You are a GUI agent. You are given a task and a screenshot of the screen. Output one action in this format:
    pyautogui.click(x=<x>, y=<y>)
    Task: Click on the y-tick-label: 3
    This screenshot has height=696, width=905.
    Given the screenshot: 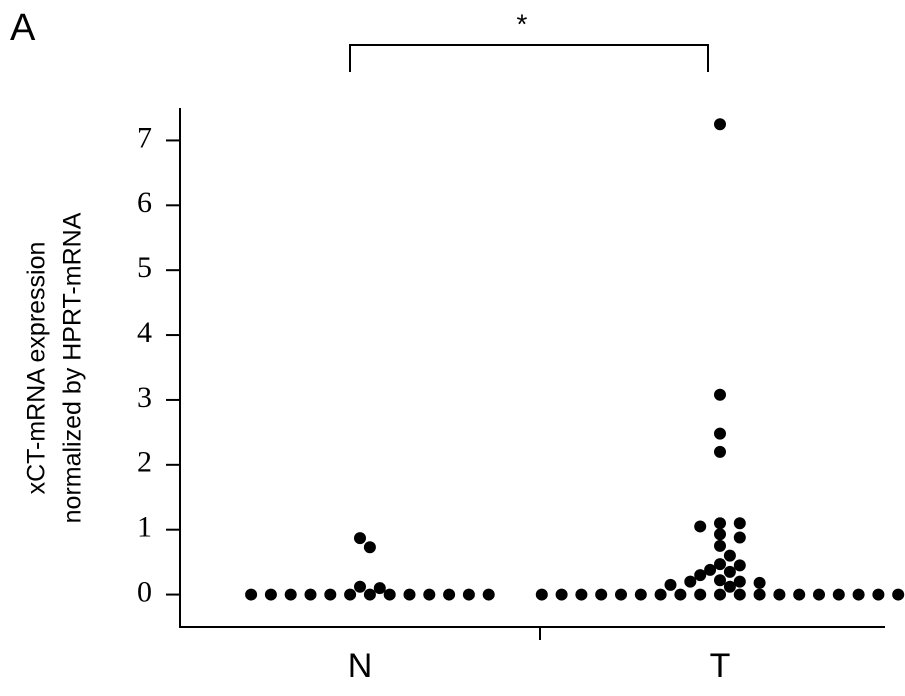 What is the action you would take?
    pyautogui.click(x=144, y=397)
    